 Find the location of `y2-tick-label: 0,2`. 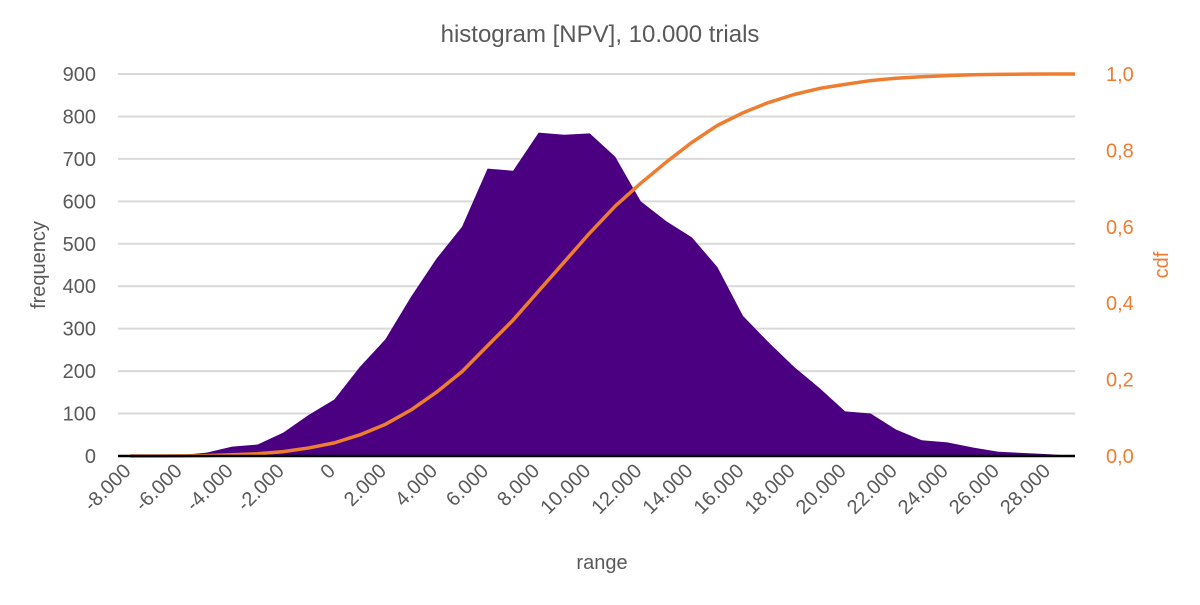

y2-tick-label: 0,2 is located at coordinates (1120, 381).